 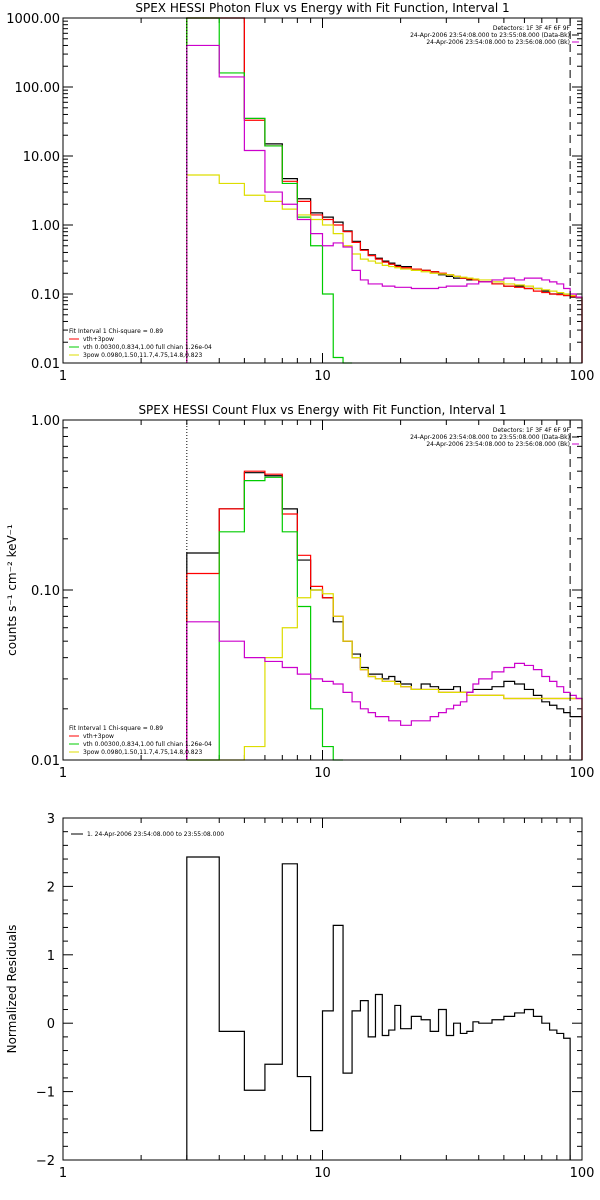 I want to click on y-axis-label: counts s⁻¹ cm⁻² keV⁻¹, so click(x=12, y=590).